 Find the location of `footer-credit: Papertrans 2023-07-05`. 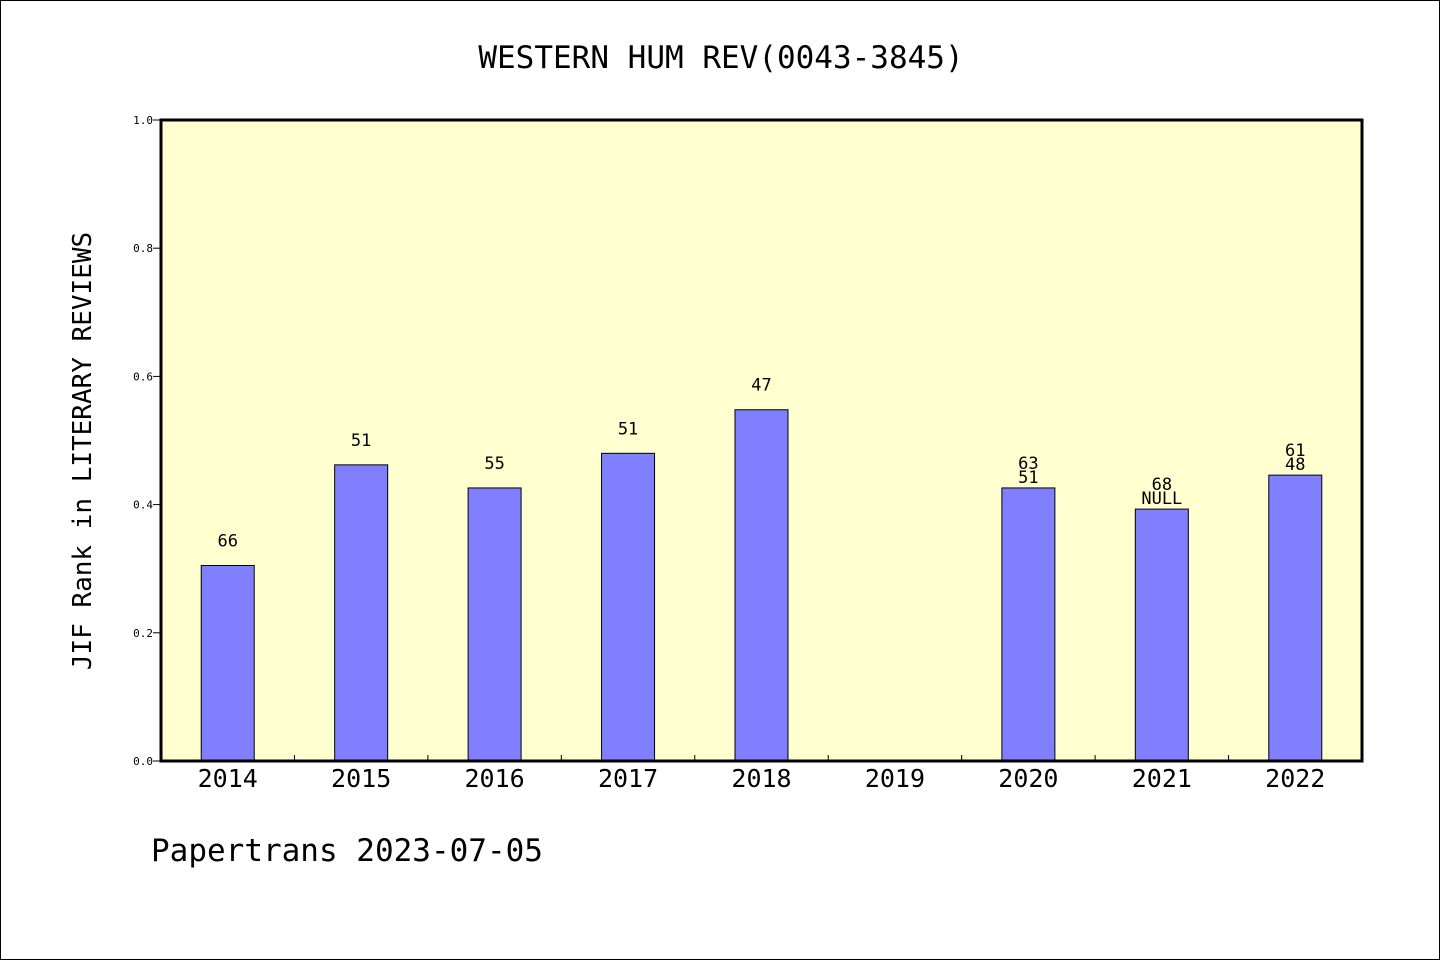

footer-credit: Papertrans 2023-07-05 is located at coordinates (347, 851).